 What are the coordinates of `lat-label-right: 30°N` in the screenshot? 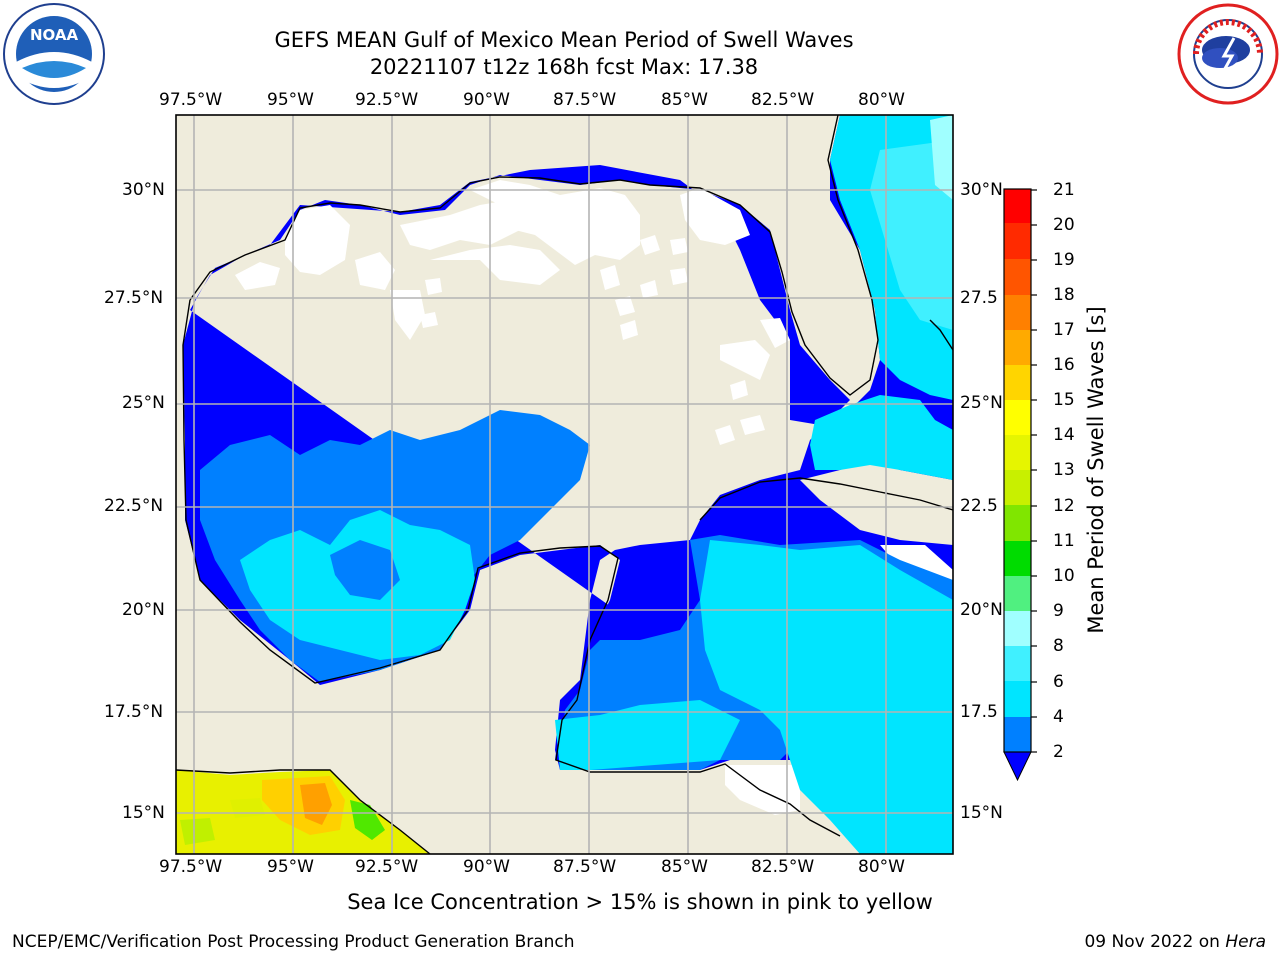 It's located at (981, 190).